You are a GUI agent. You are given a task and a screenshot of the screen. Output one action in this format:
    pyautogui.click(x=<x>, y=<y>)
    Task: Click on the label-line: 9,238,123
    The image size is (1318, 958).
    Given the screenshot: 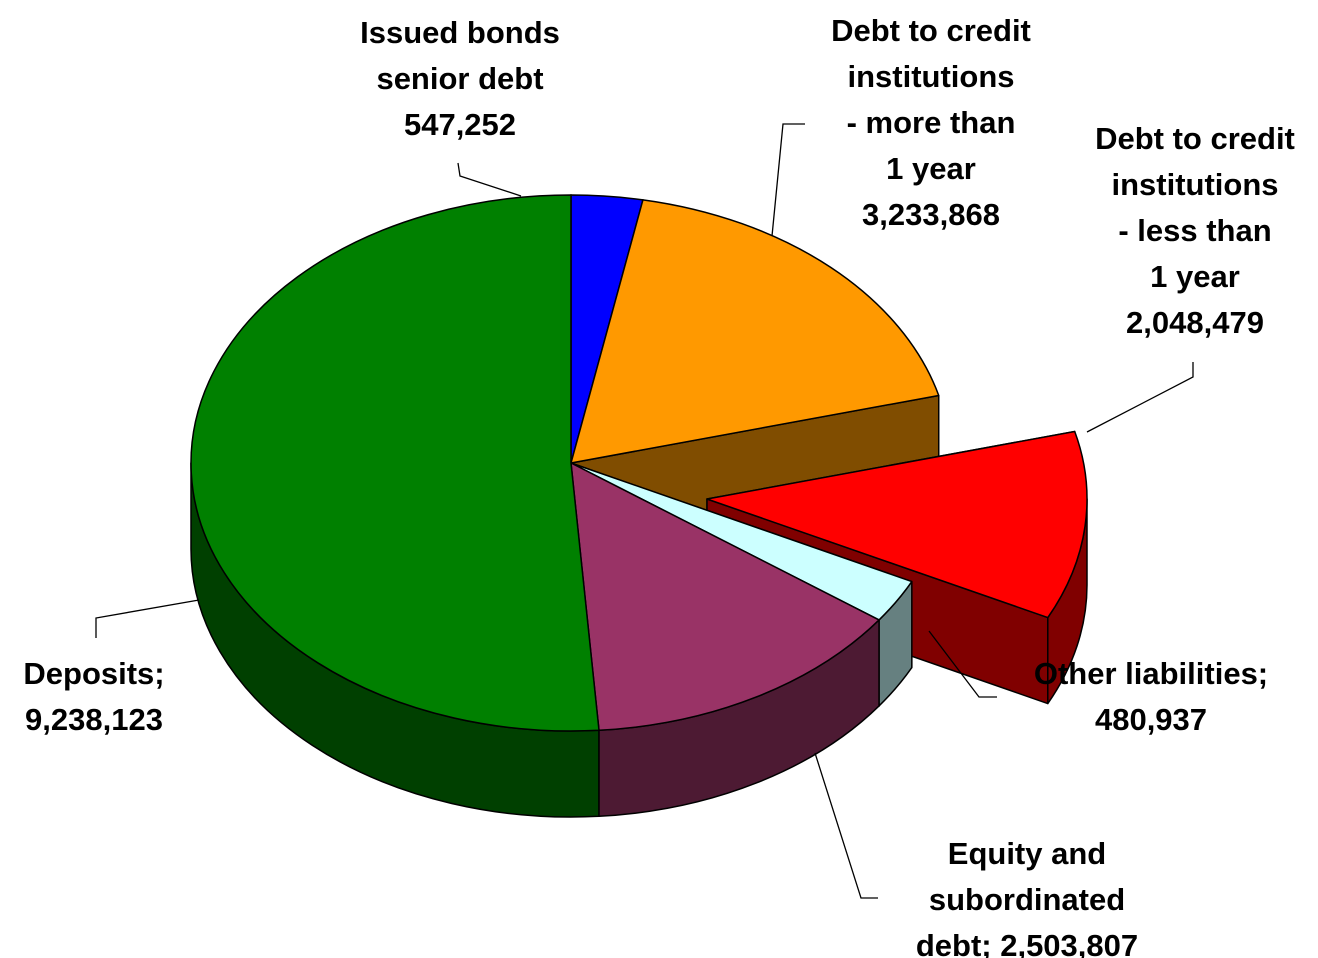 What is the action you would take?
    pyautogui.click(x=94, y=719)
    